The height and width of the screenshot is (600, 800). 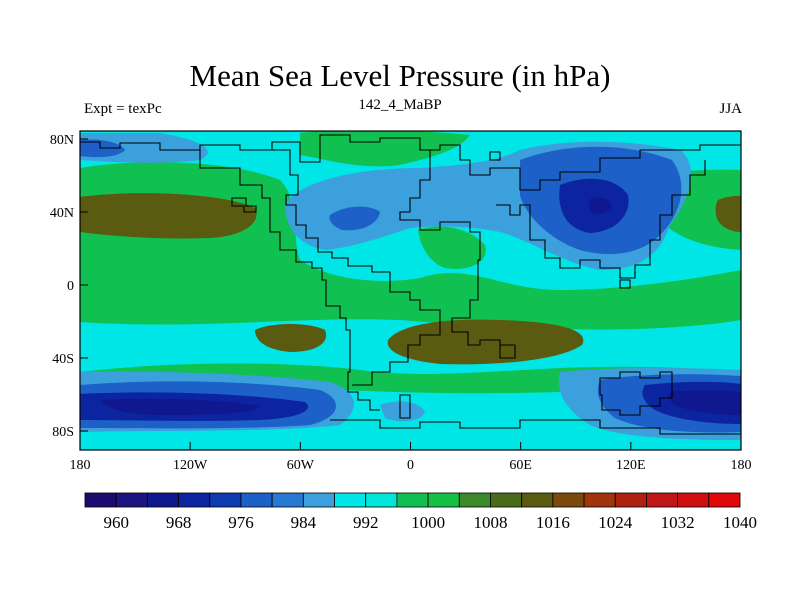 I want to click on low-southern-pacific-deep, so click(x=180, y=406).